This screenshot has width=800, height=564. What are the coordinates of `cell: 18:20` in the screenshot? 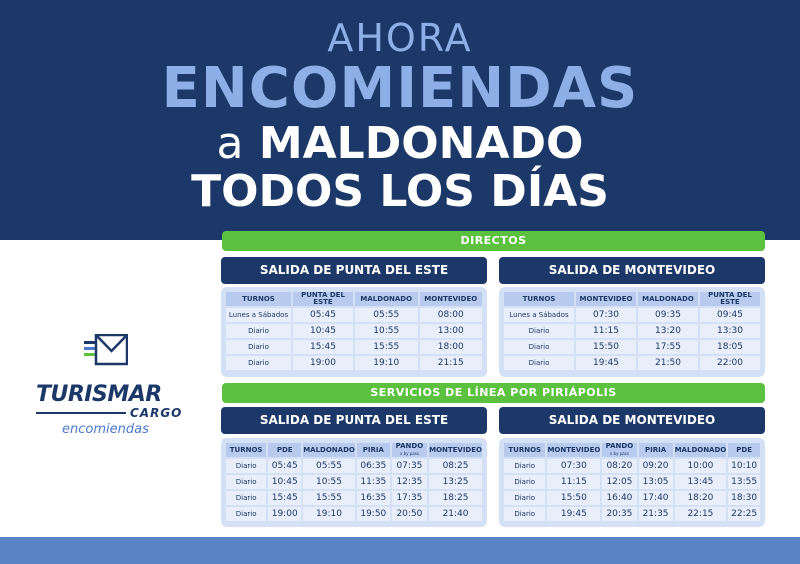 It's located at (700, 498).